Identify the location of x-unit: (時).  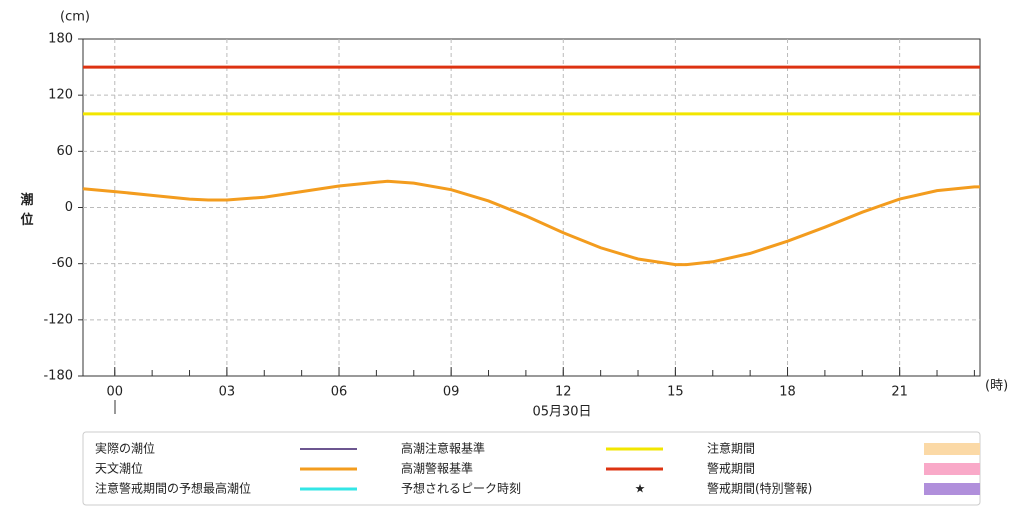
(996, 386).